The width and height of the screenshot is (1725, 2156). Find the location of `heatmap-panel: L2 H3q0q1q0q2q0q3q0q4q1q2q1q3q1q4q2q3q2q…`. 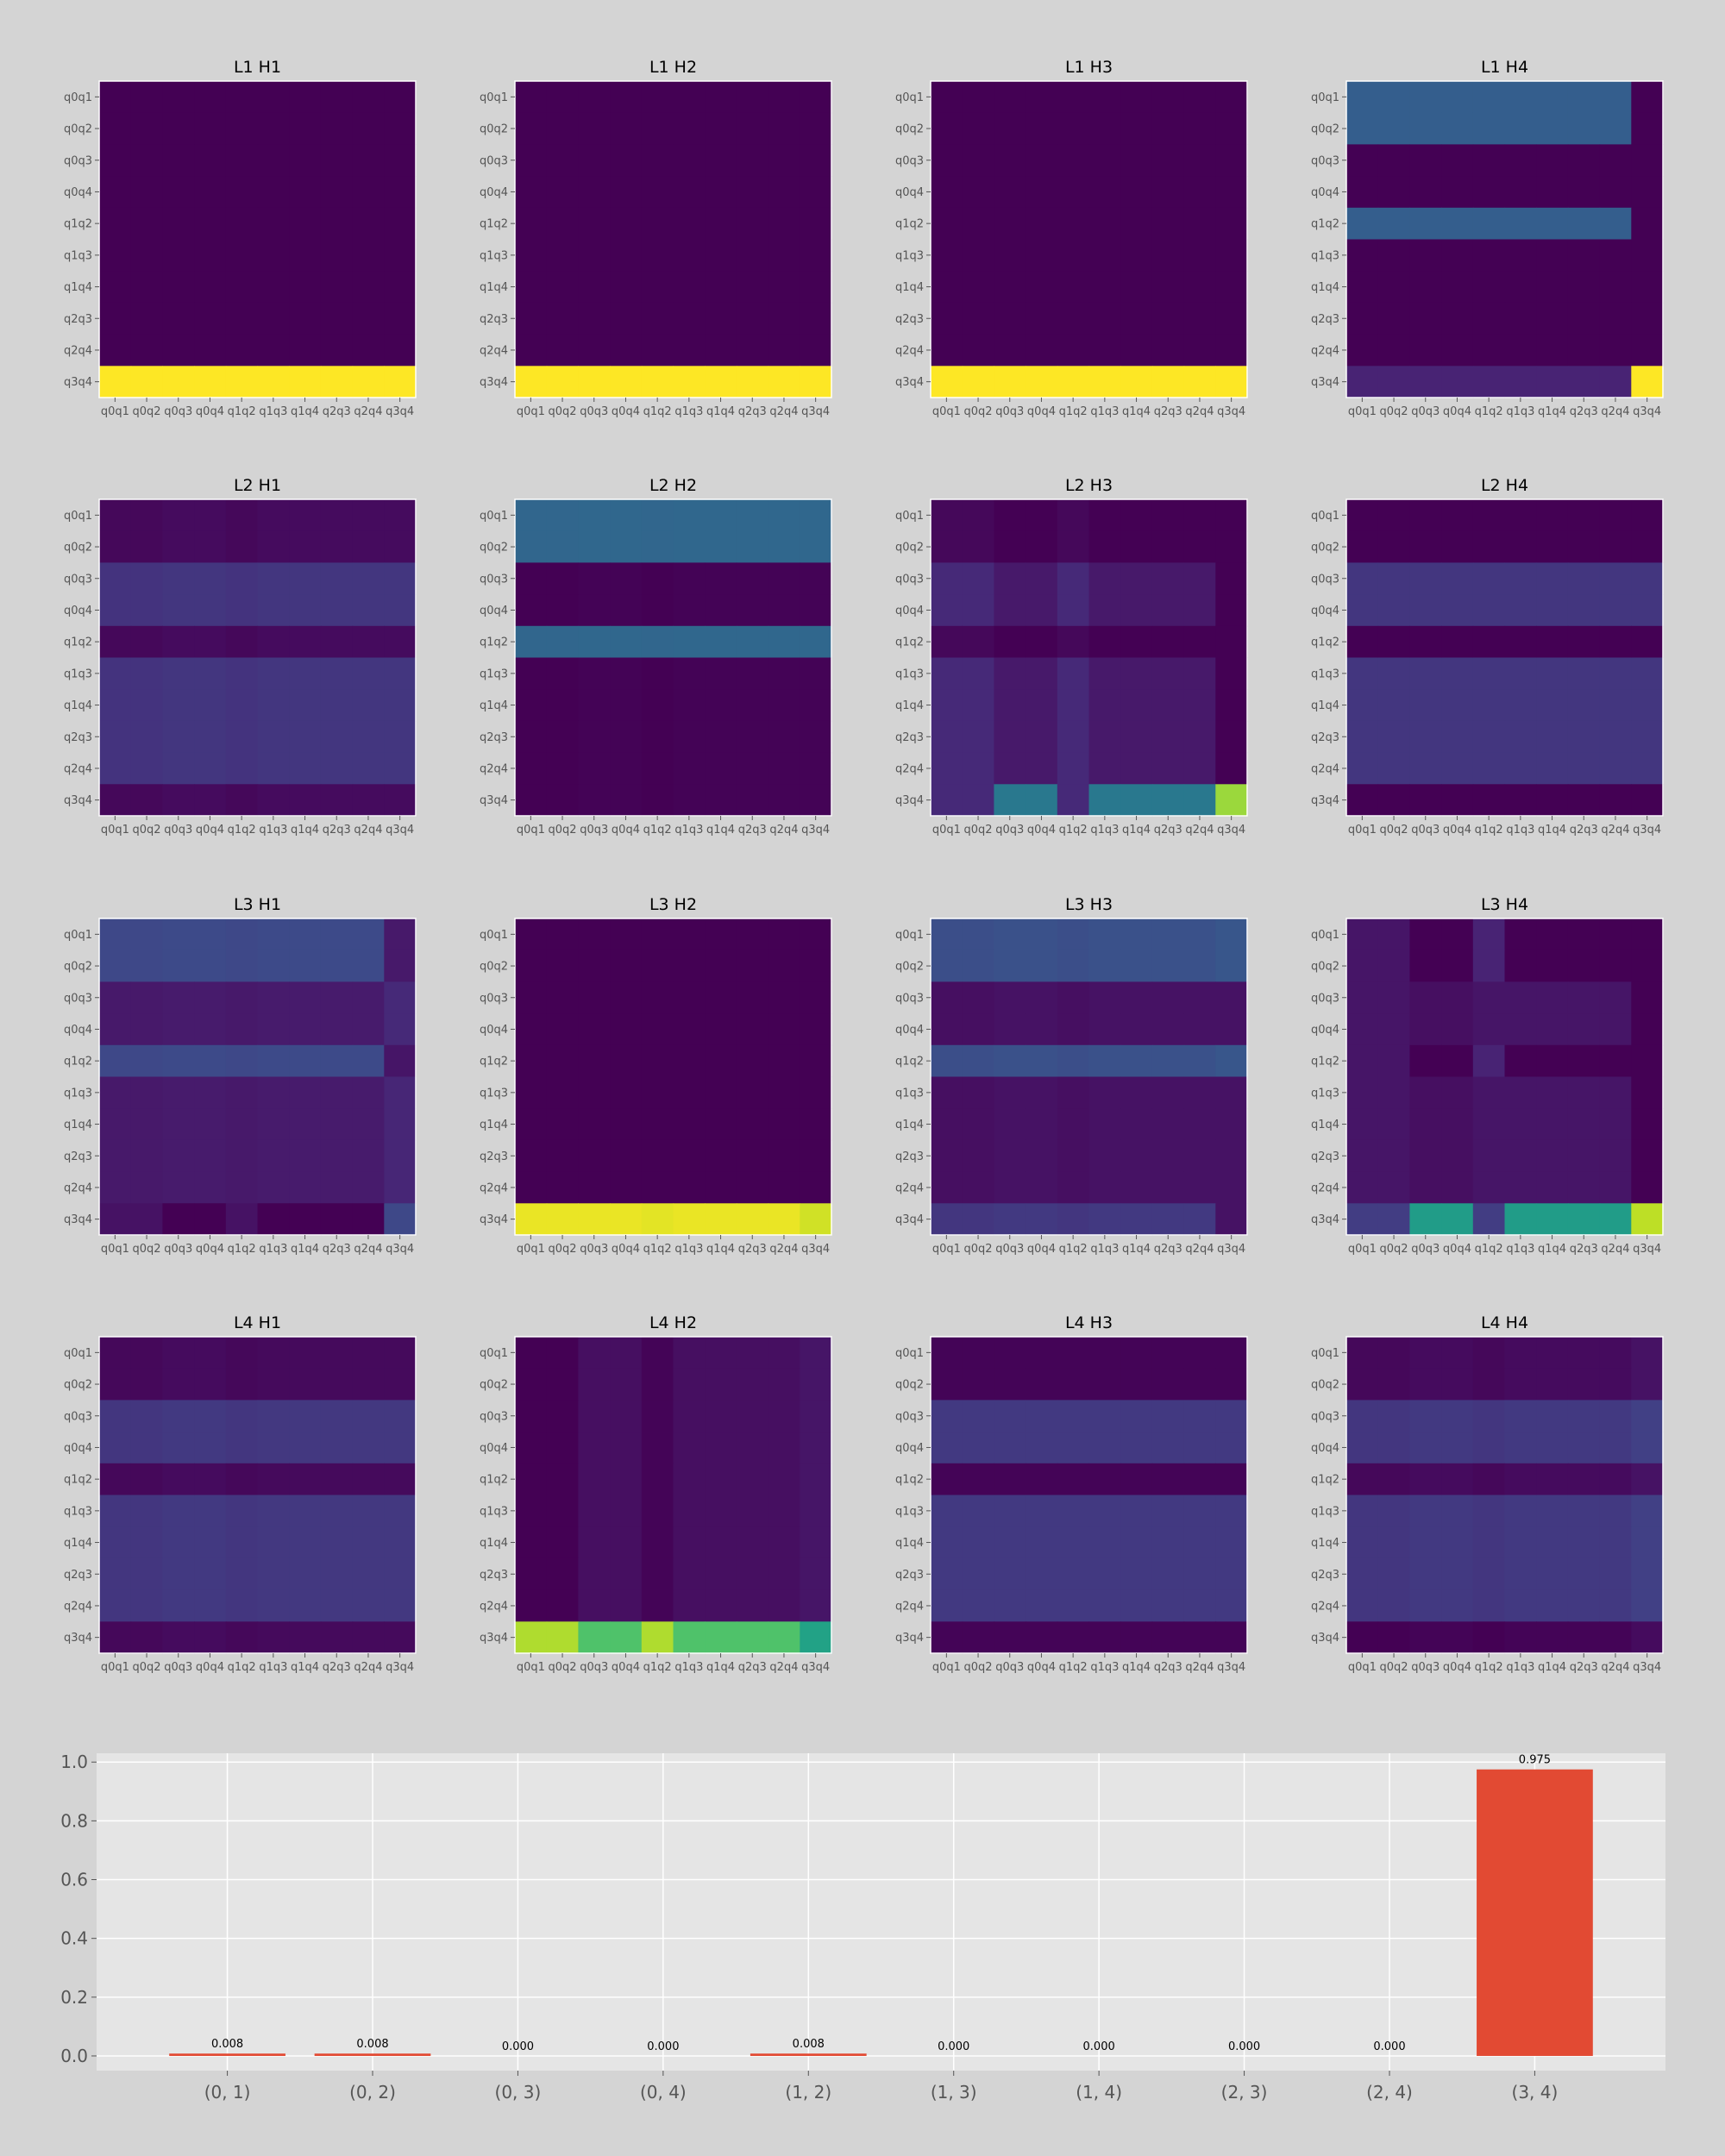

heatmap-panel: L2 H3q0q1q0q2q0q3q0q4q1q2q1q3q1q4q2q3q2q… is located at coordinates (1072, 656).